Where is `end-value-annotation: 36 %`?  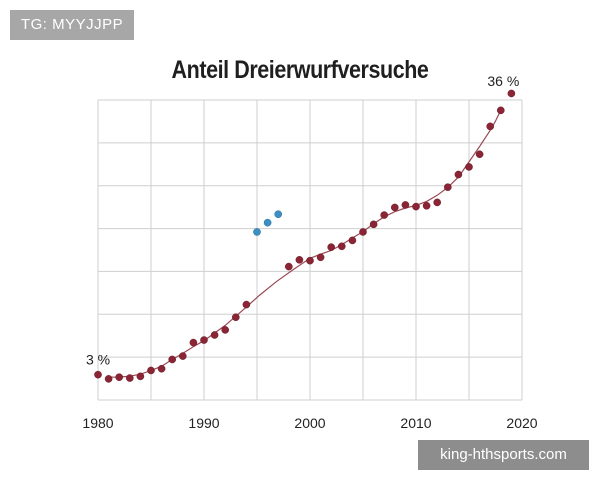 end-value-annotation: 36 % is located at coordinates (503, 81).